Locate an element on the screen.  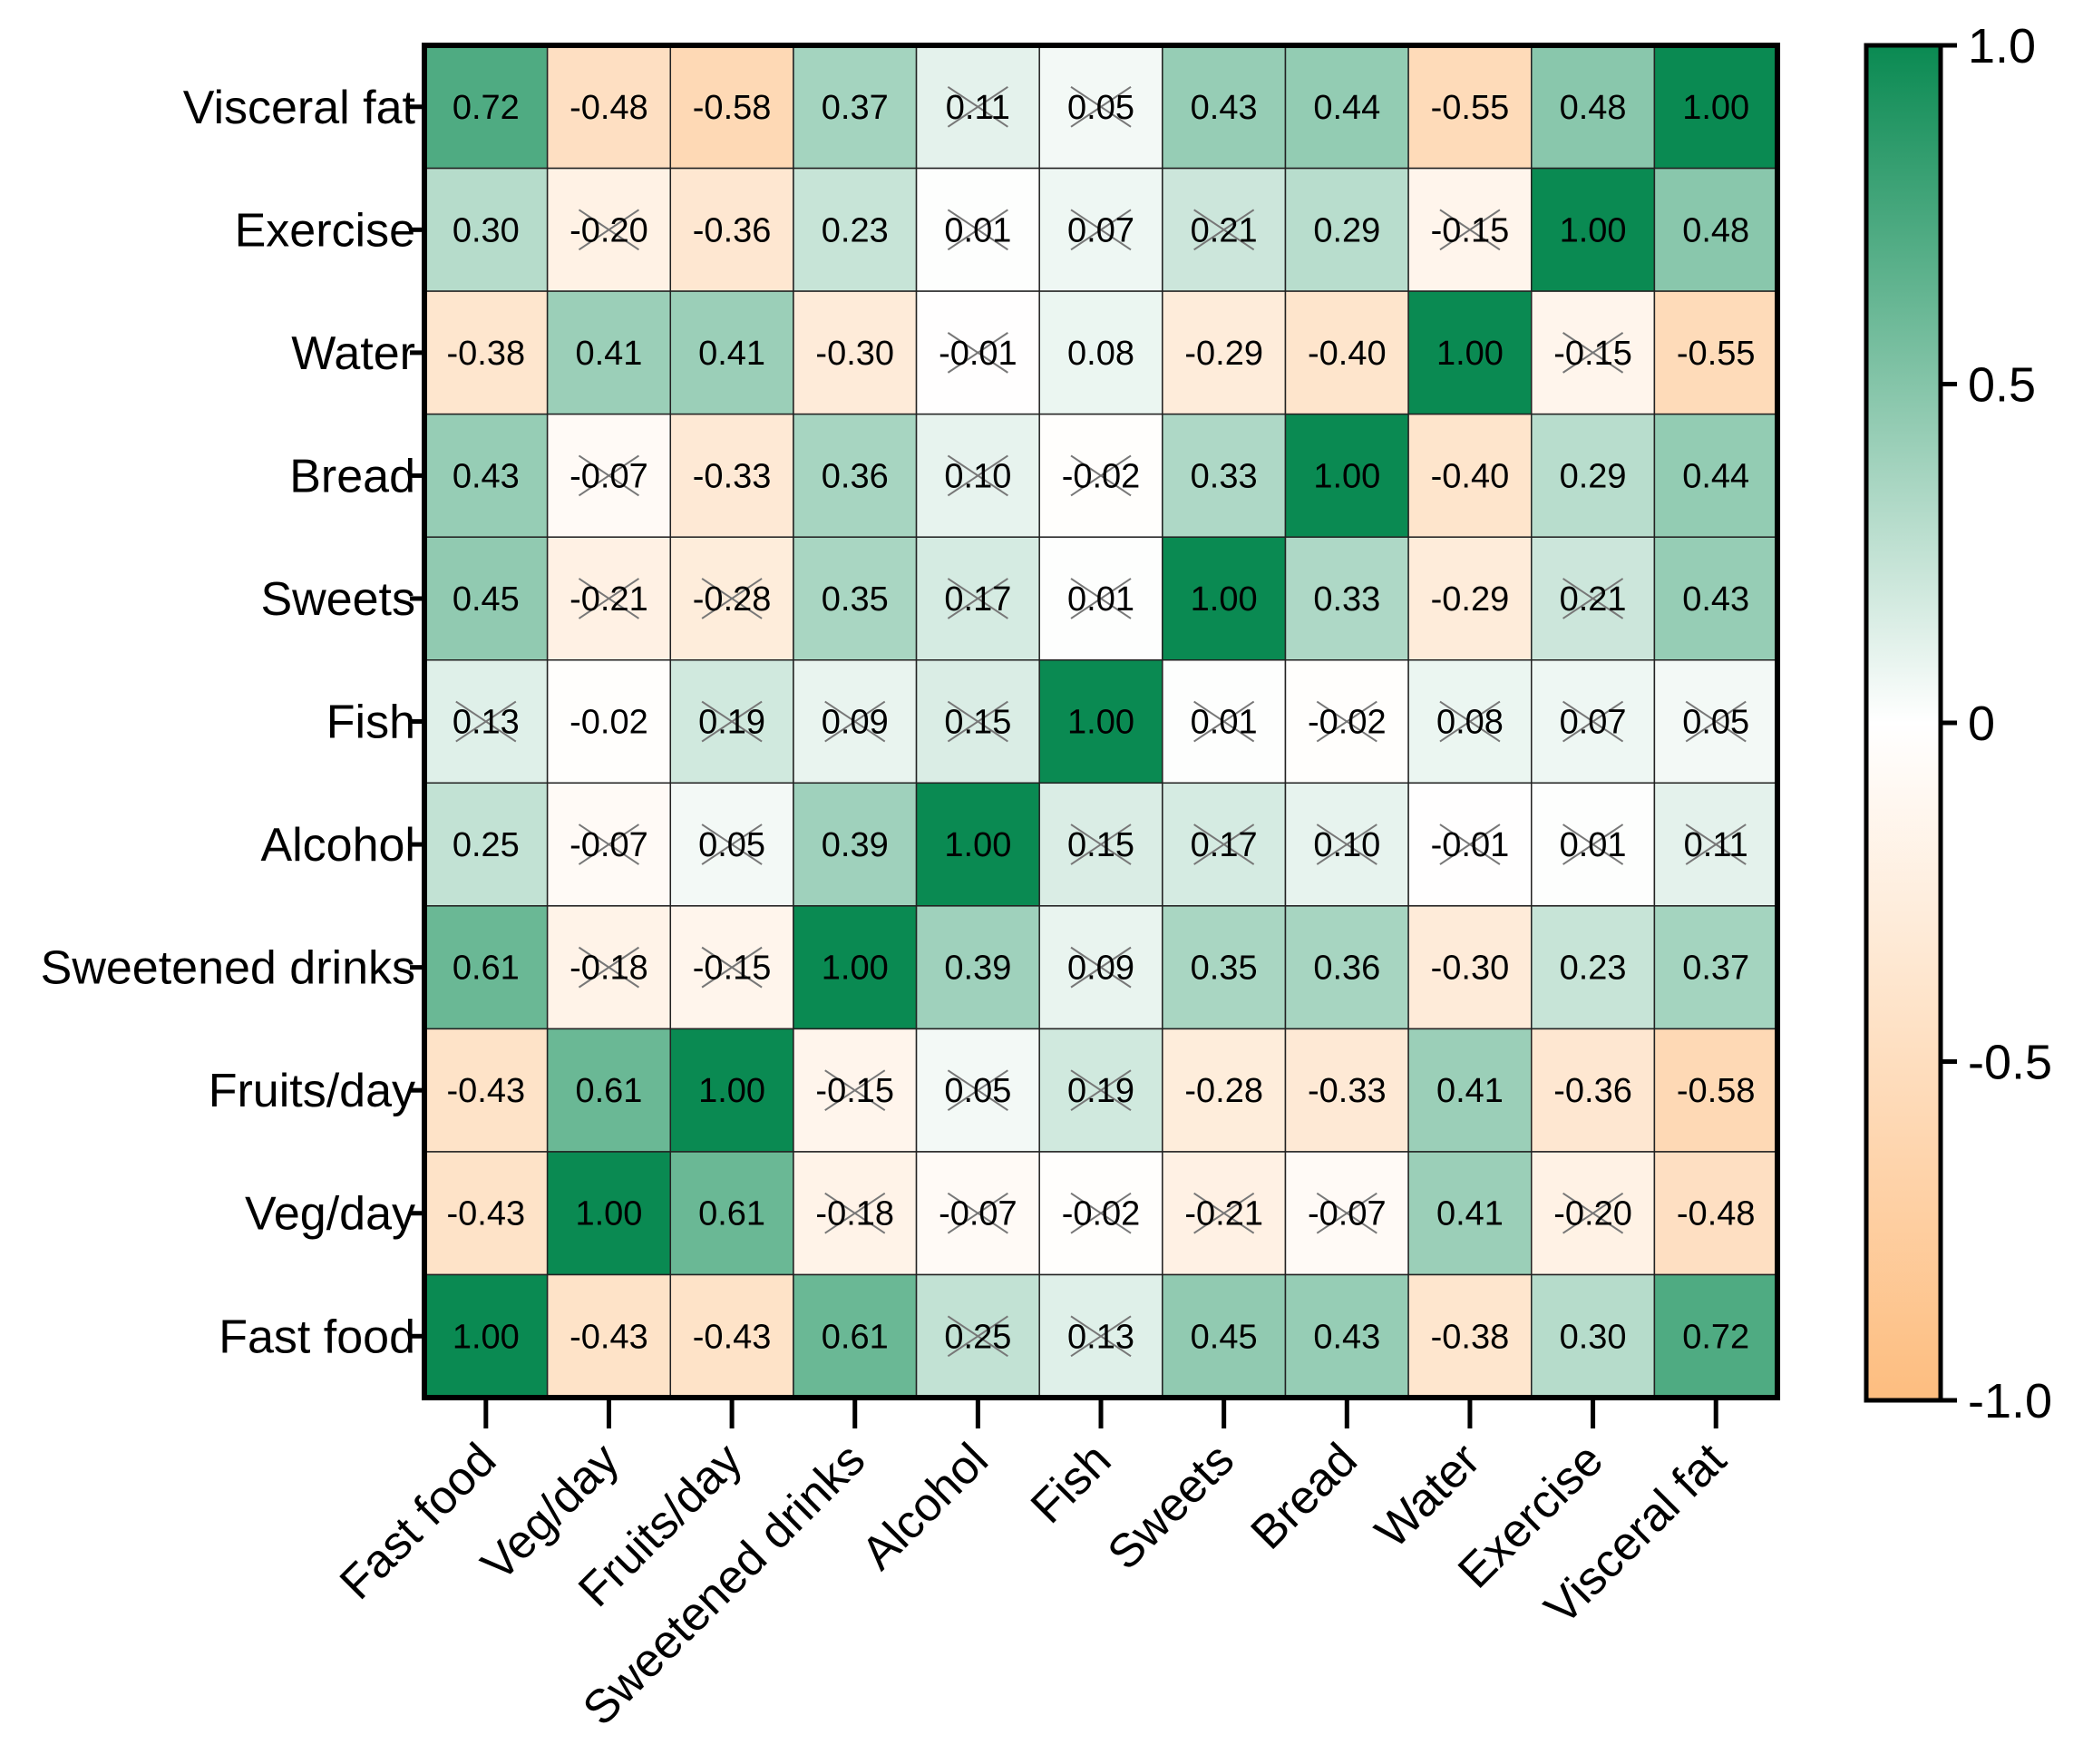
cell-value-label: -0.28 is located at coordinates (1223, 1091).